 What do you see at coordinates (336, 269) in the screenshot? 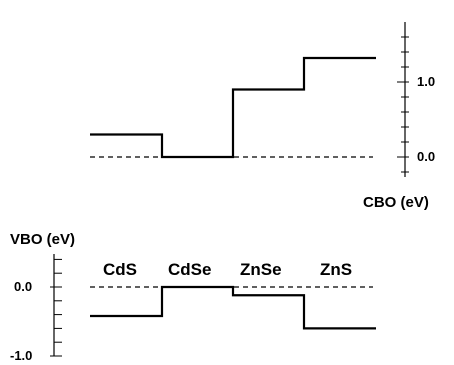
I see `category-label-zns: ZnS` at bounding box center [336, 269].